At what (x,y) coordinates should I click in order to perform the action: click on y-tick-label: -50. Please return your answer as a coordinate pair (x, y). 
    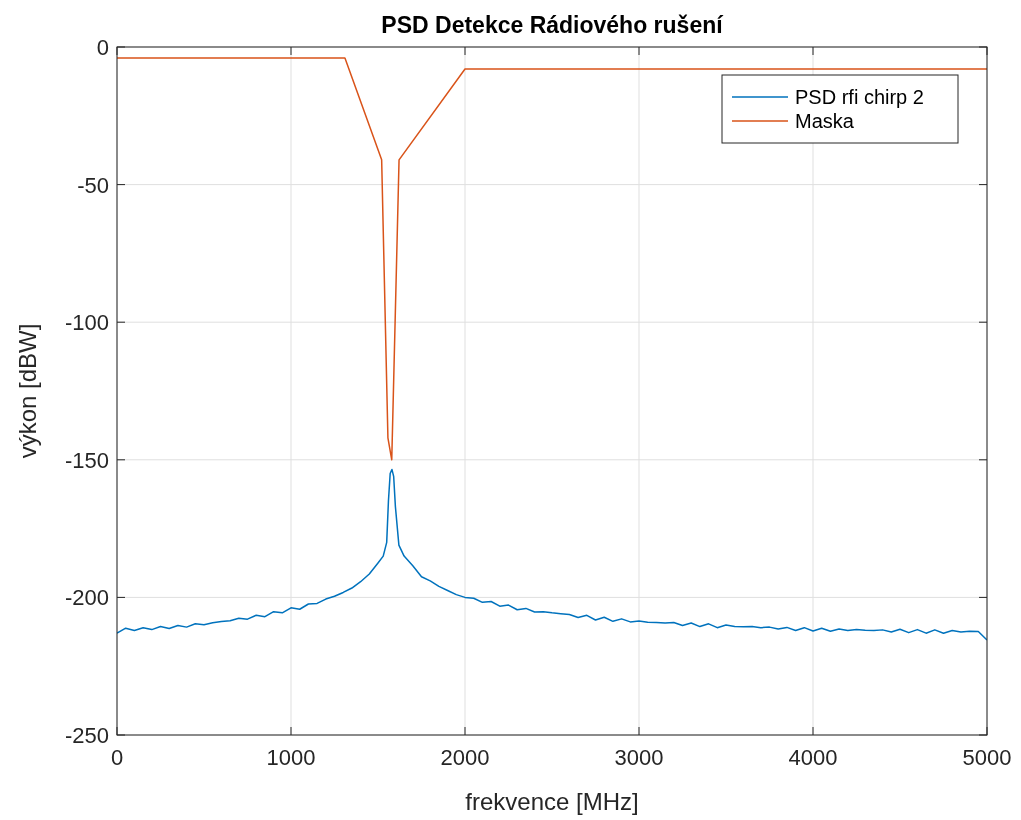
    Looking at the image, I should click on (93, 185).